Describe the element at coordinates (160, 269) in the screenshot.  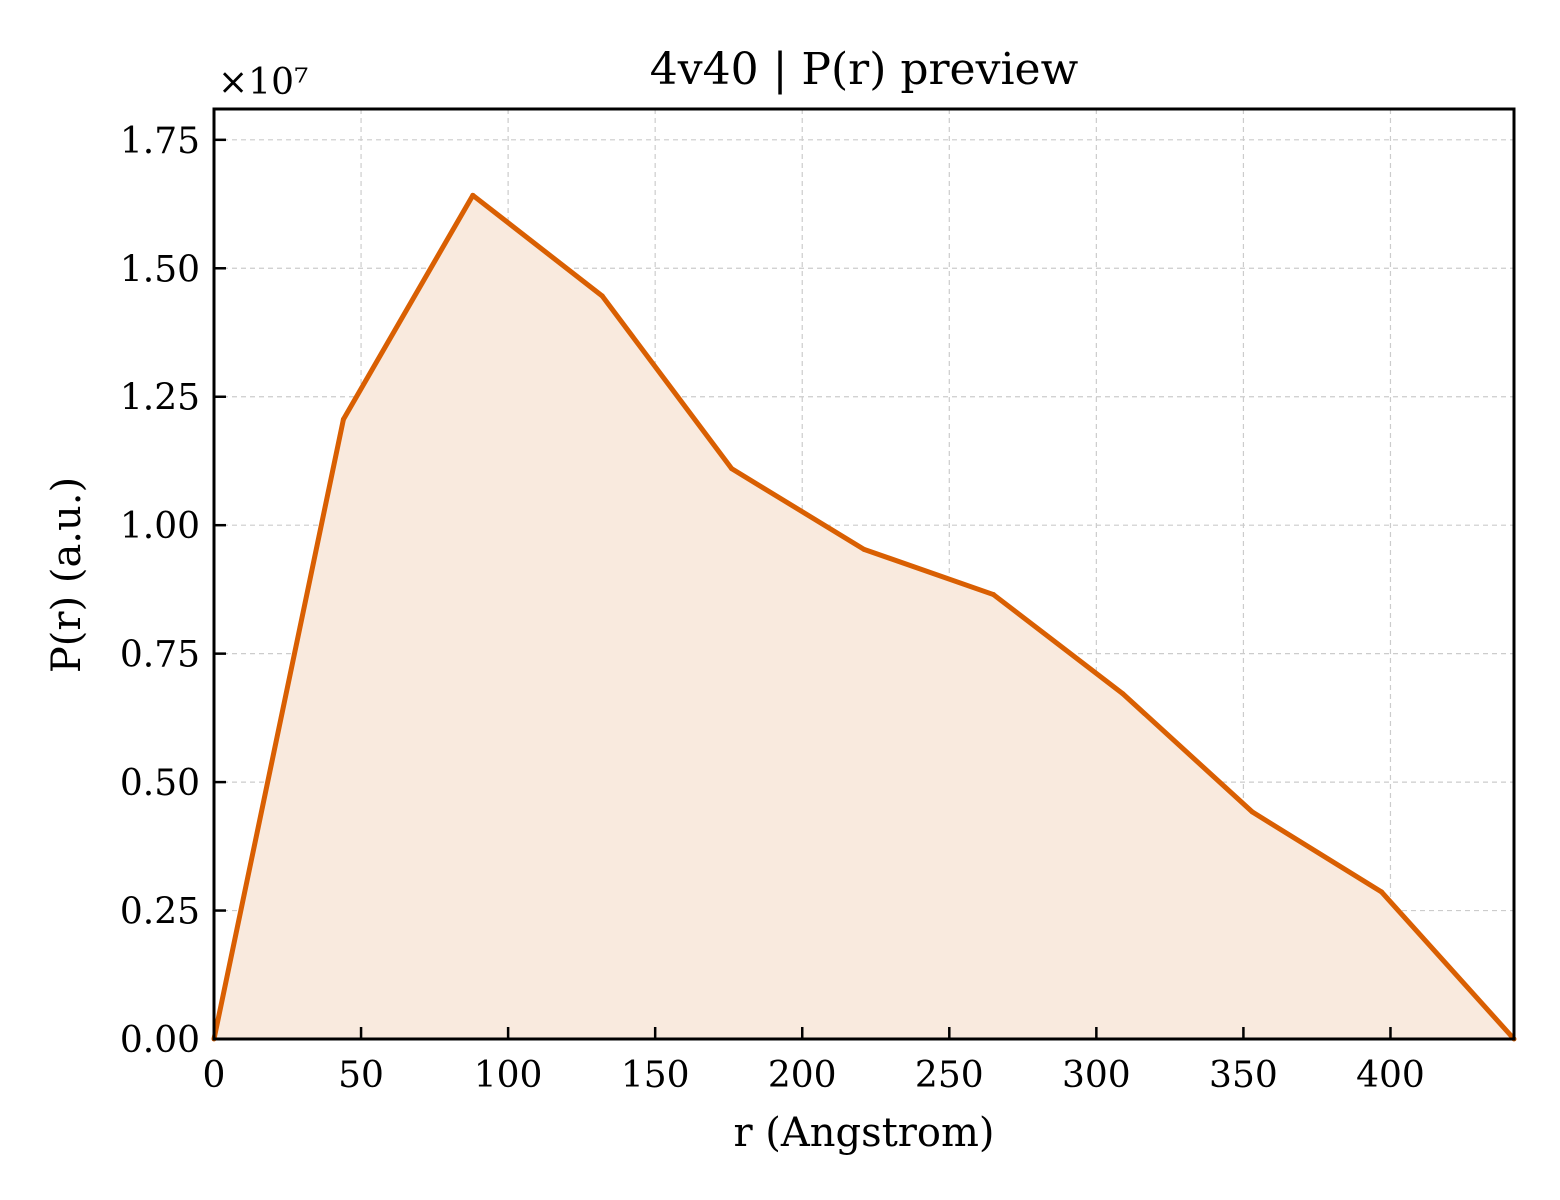
I see `y-tick-label-6: 1.50` at that location.